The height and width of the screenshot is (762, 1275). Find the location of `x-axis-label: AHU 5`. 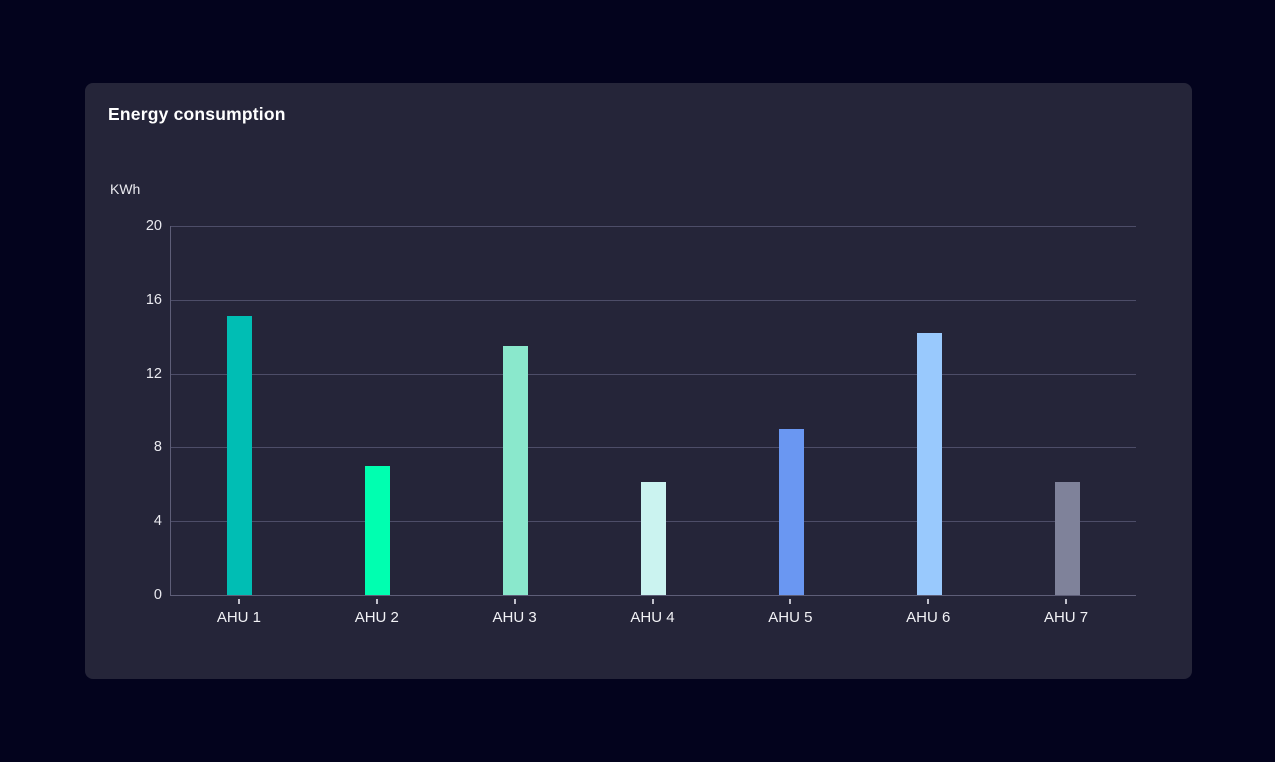

x-axis-label: AHU 5 is located at coordinates (790, 617).